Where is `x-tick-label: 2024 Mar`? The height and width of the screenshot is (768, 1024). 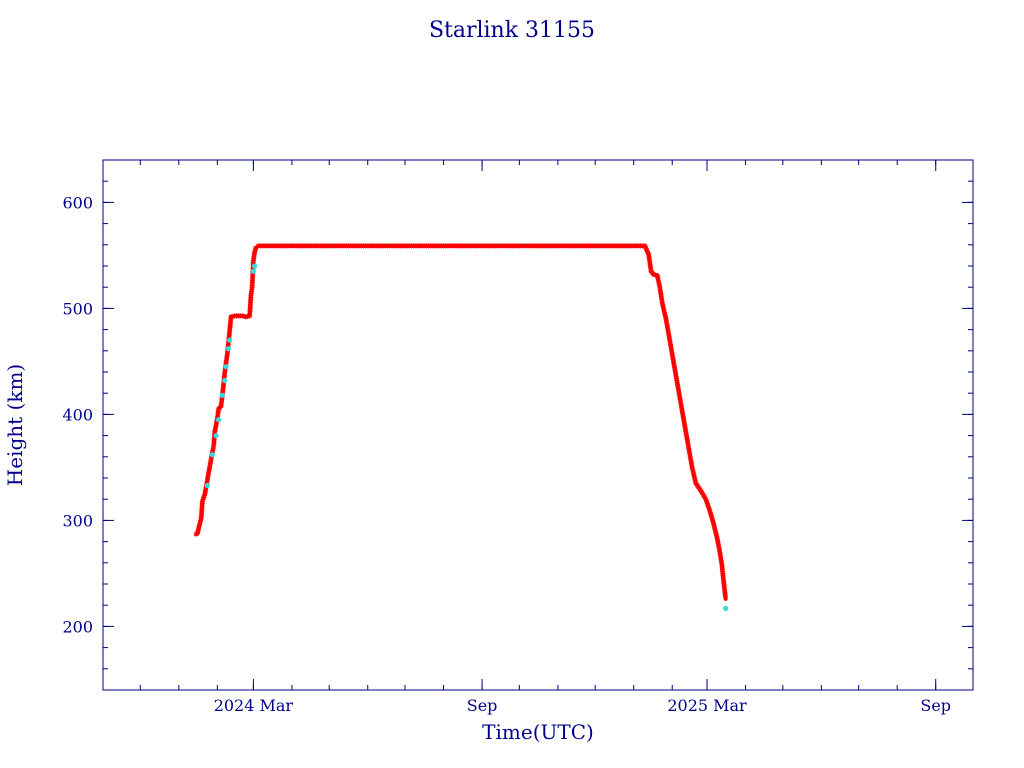
x-tick-label: 2024 Mar is located at coordinates (254, 705).